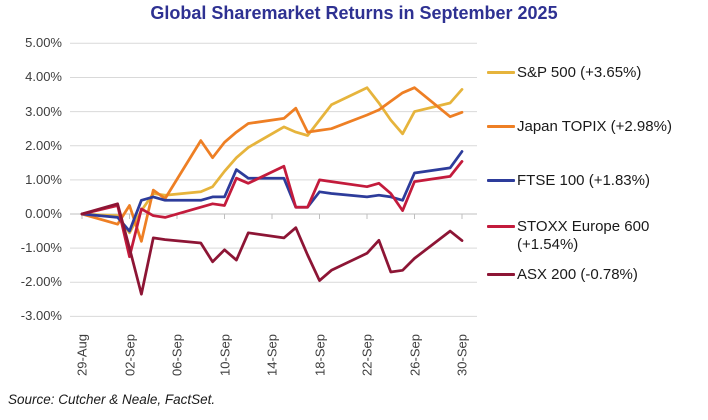 This screenshot has height=420, width=708. I want to click on x-axis-tick-label: 18-Sep, so click(319, 355).